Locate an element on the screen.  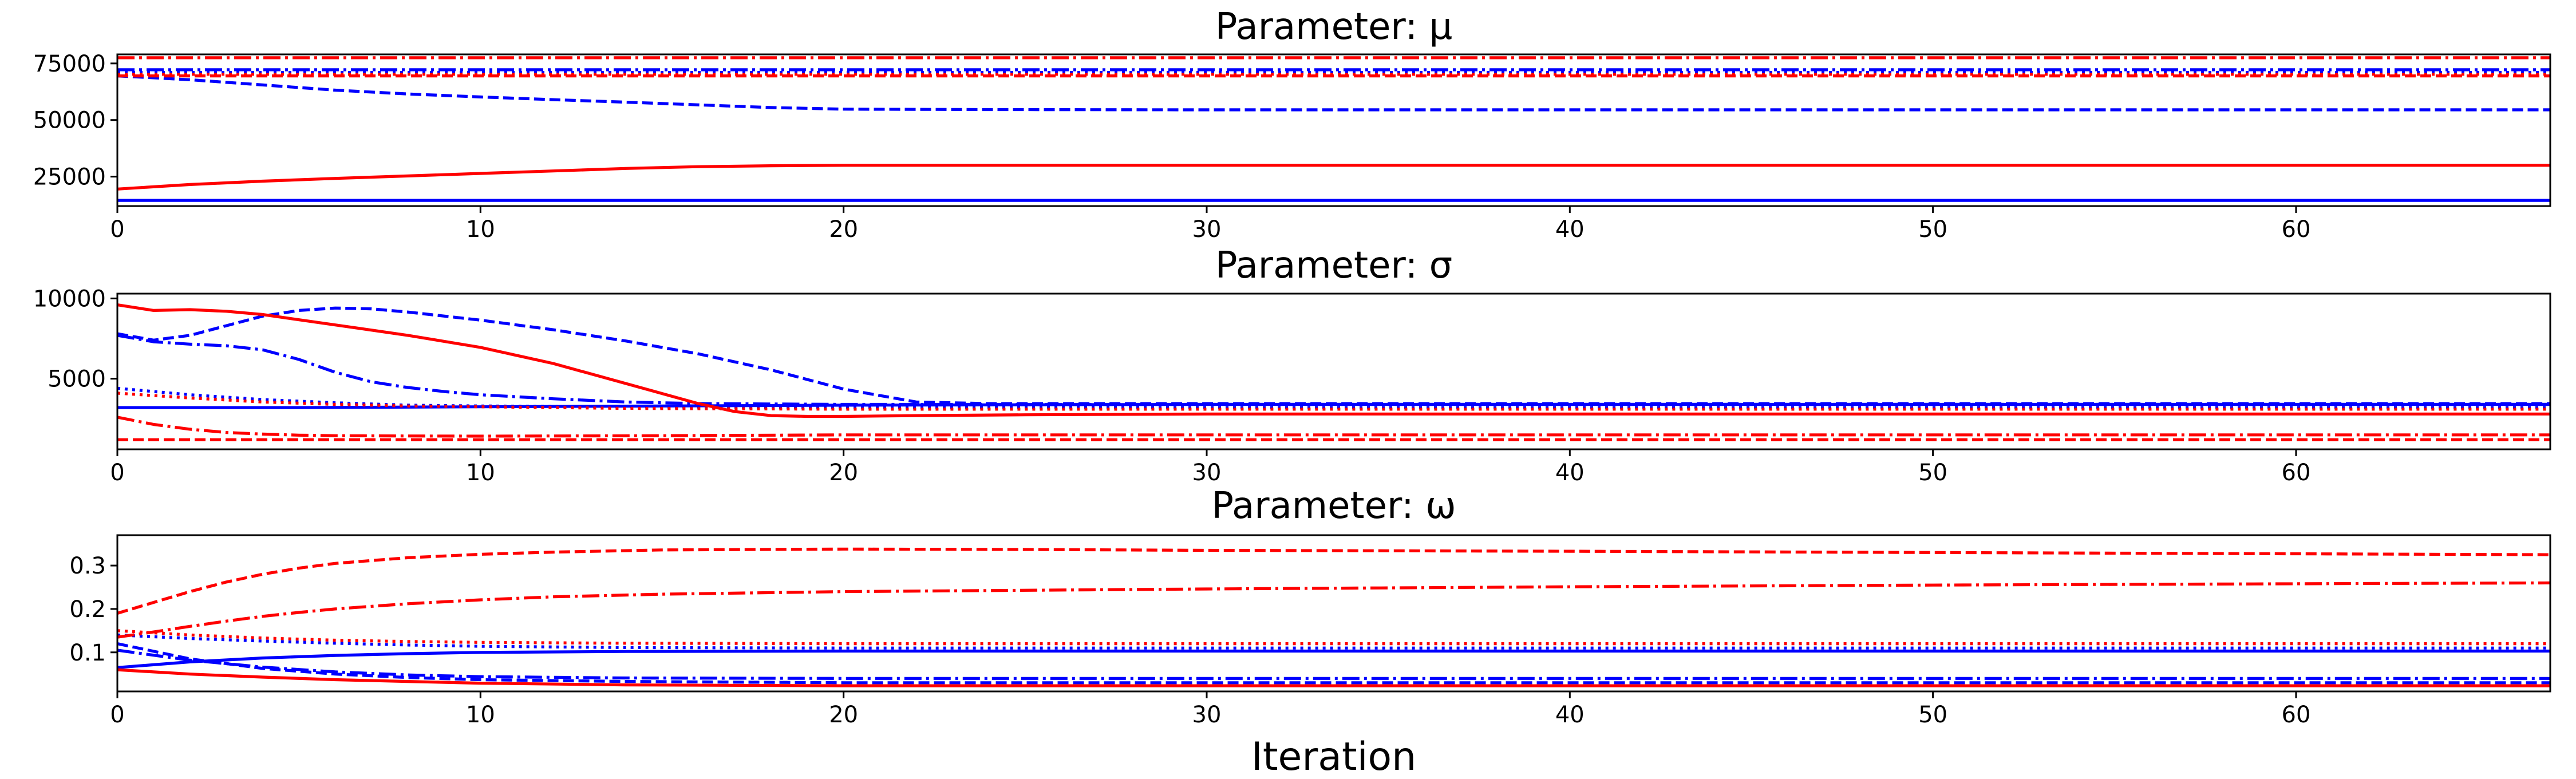
y-tick-label: 0.1 is located at coordinates (87, 653).